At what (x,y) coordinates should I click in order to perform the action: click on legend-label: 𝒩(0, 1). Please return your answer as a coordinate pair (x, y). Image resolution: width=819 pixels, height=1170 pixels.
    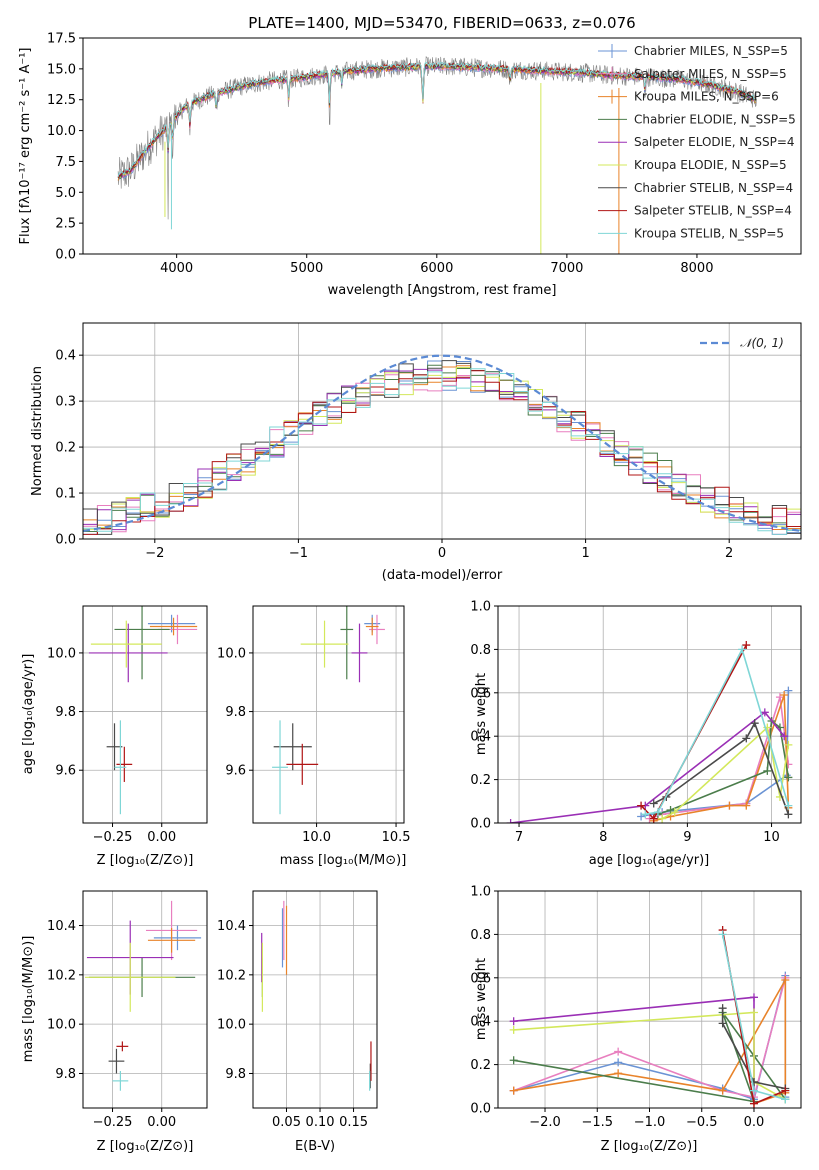
    Looking at the image, I should click on (762, 343).